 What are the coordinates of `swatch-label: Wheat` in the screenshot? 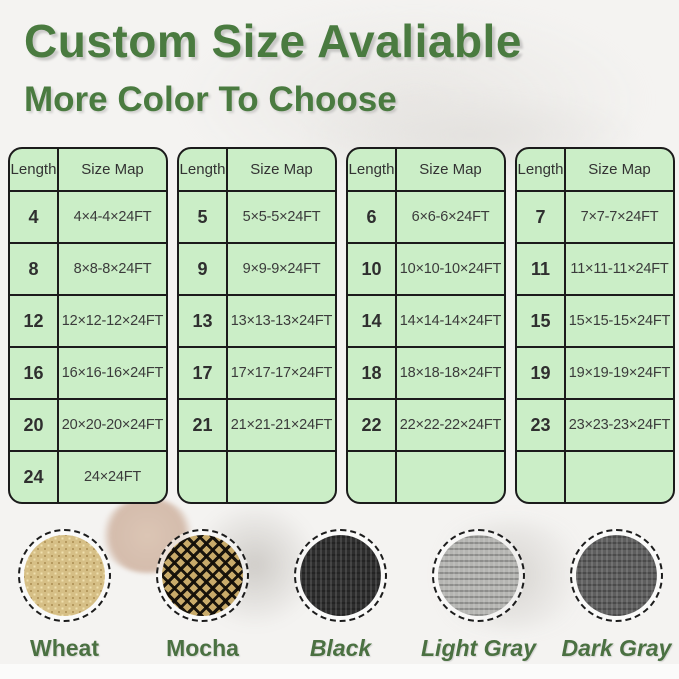 It's located at (64, 648).